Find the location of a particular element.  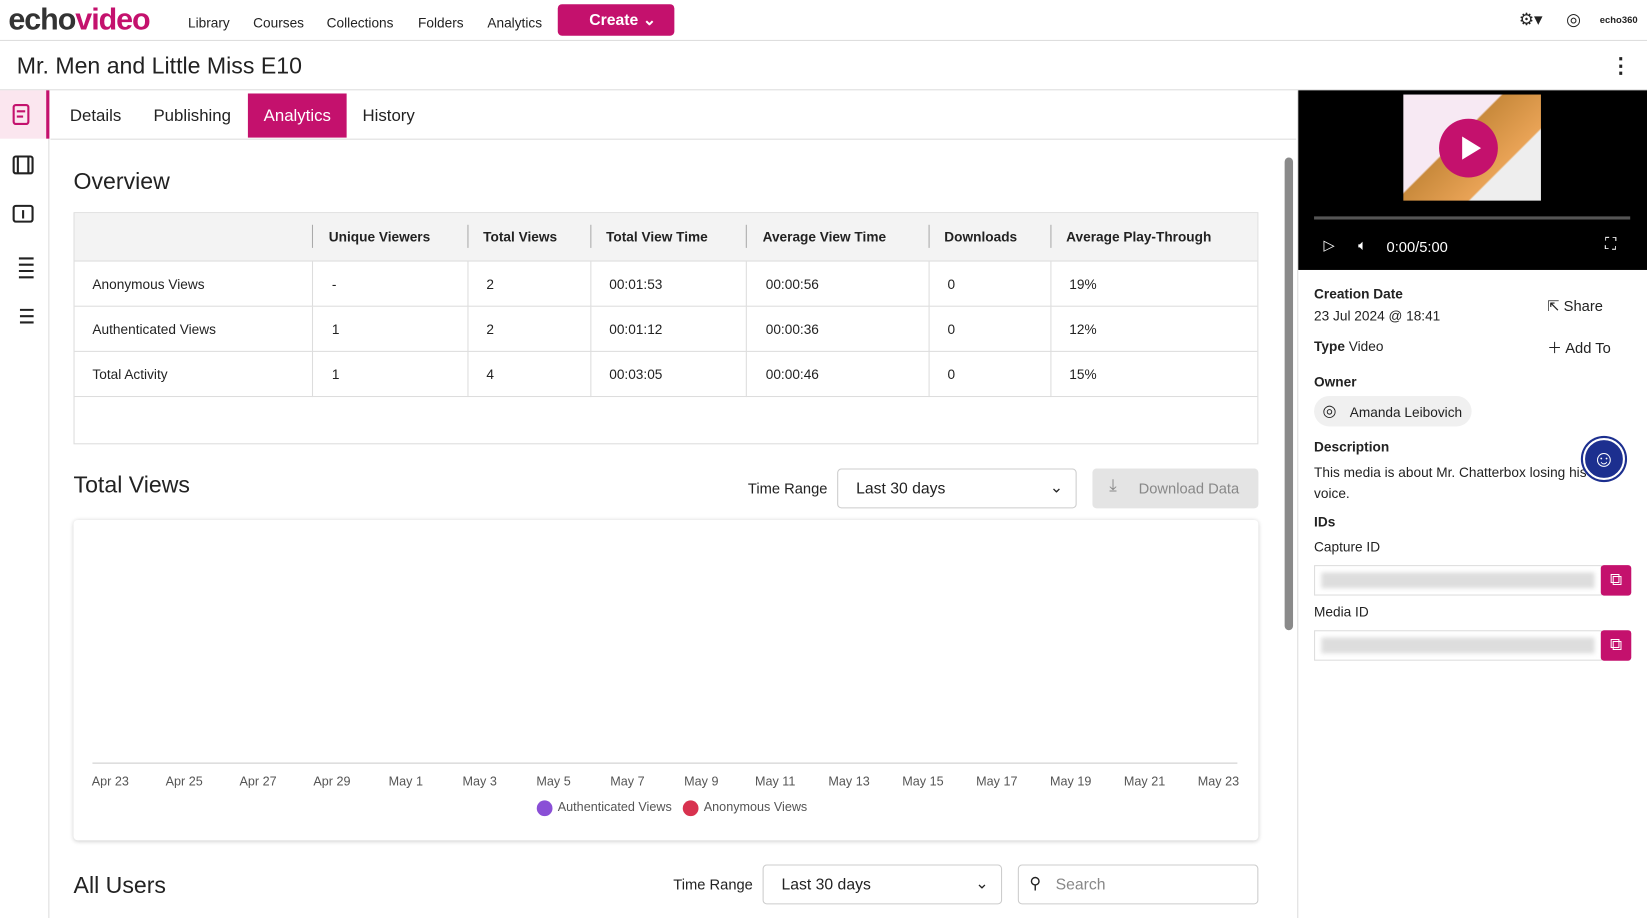

volume-button: 🔈︎ is located at coordinates (1362, 245).